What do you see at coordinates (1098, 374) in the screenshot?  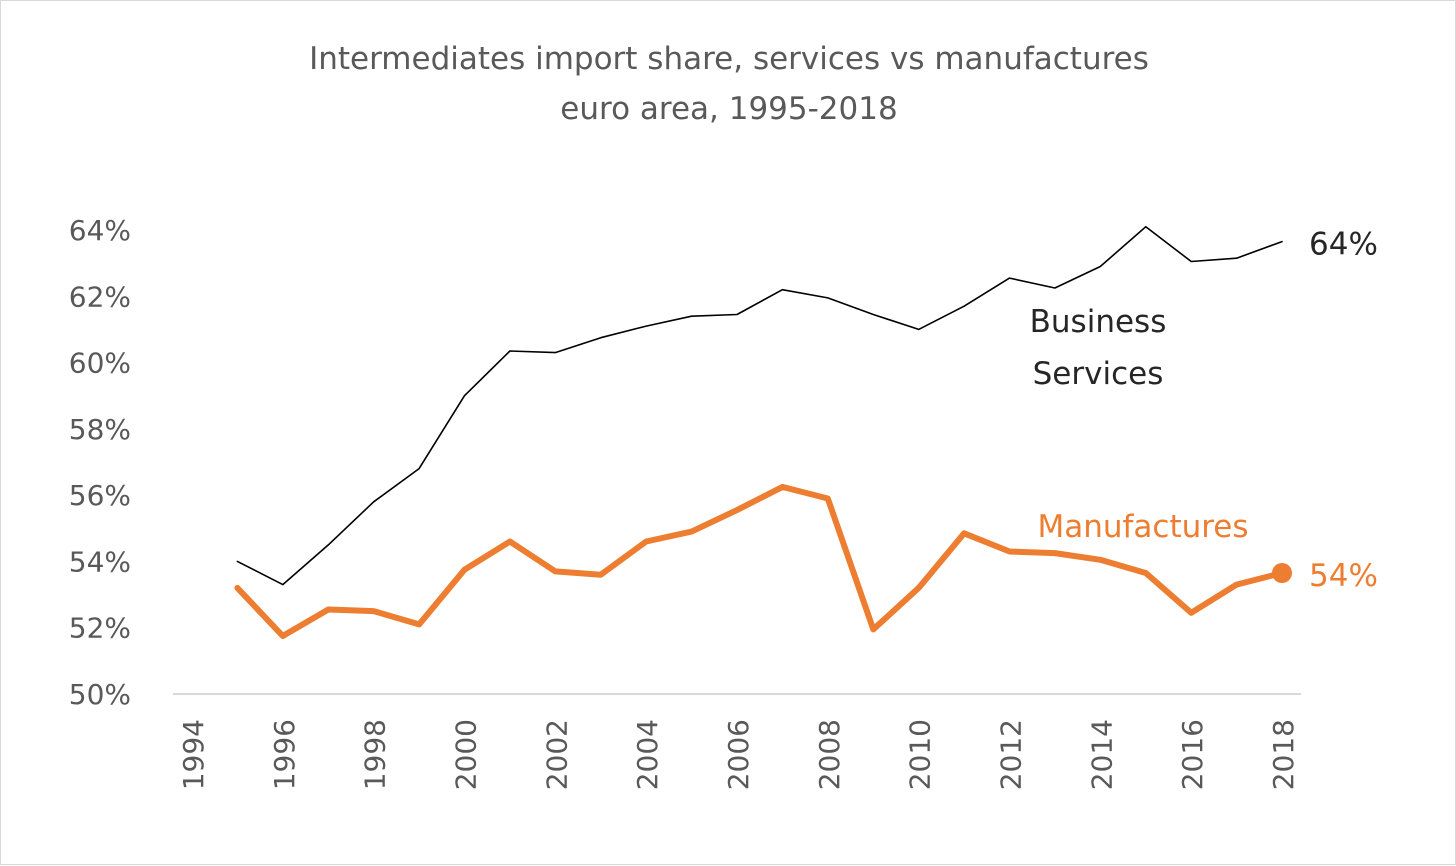 I see `series-name-business-services: Services` at bounding box center [1098, 374].